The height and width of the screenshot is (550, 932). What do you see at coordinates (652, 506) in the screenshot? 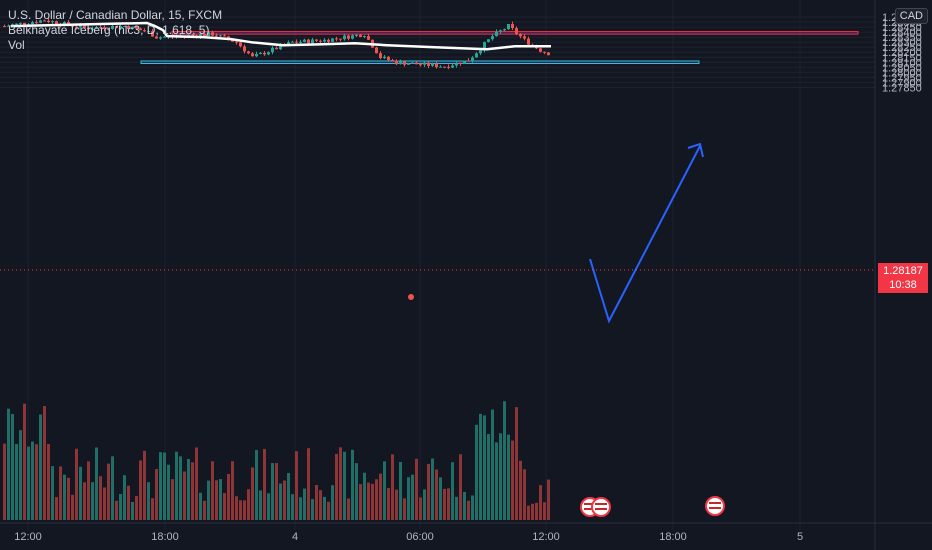
I see `event-markers` at bounding box center [652, 506].